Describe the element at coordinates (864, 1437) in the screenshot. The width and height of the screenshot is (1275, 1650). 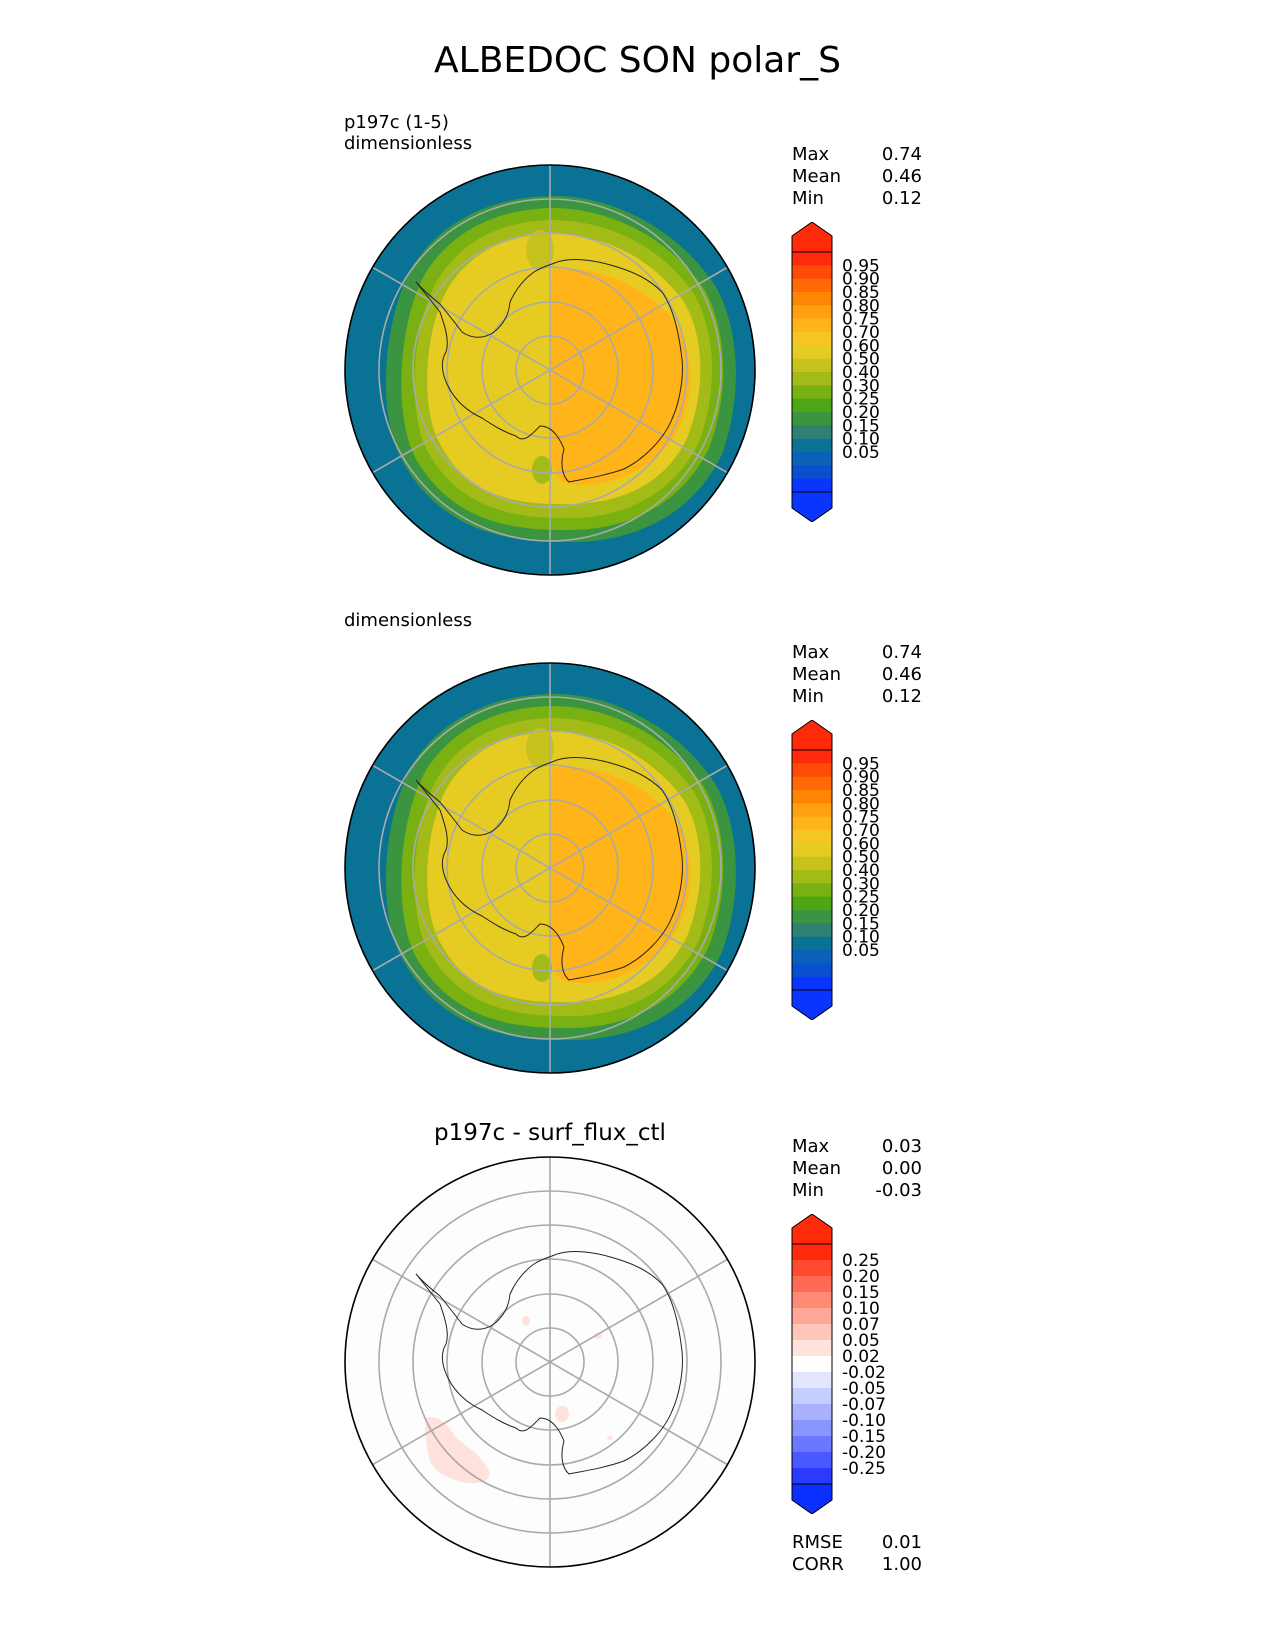
I see `colorbar-tick-label: -0.15` at that location.